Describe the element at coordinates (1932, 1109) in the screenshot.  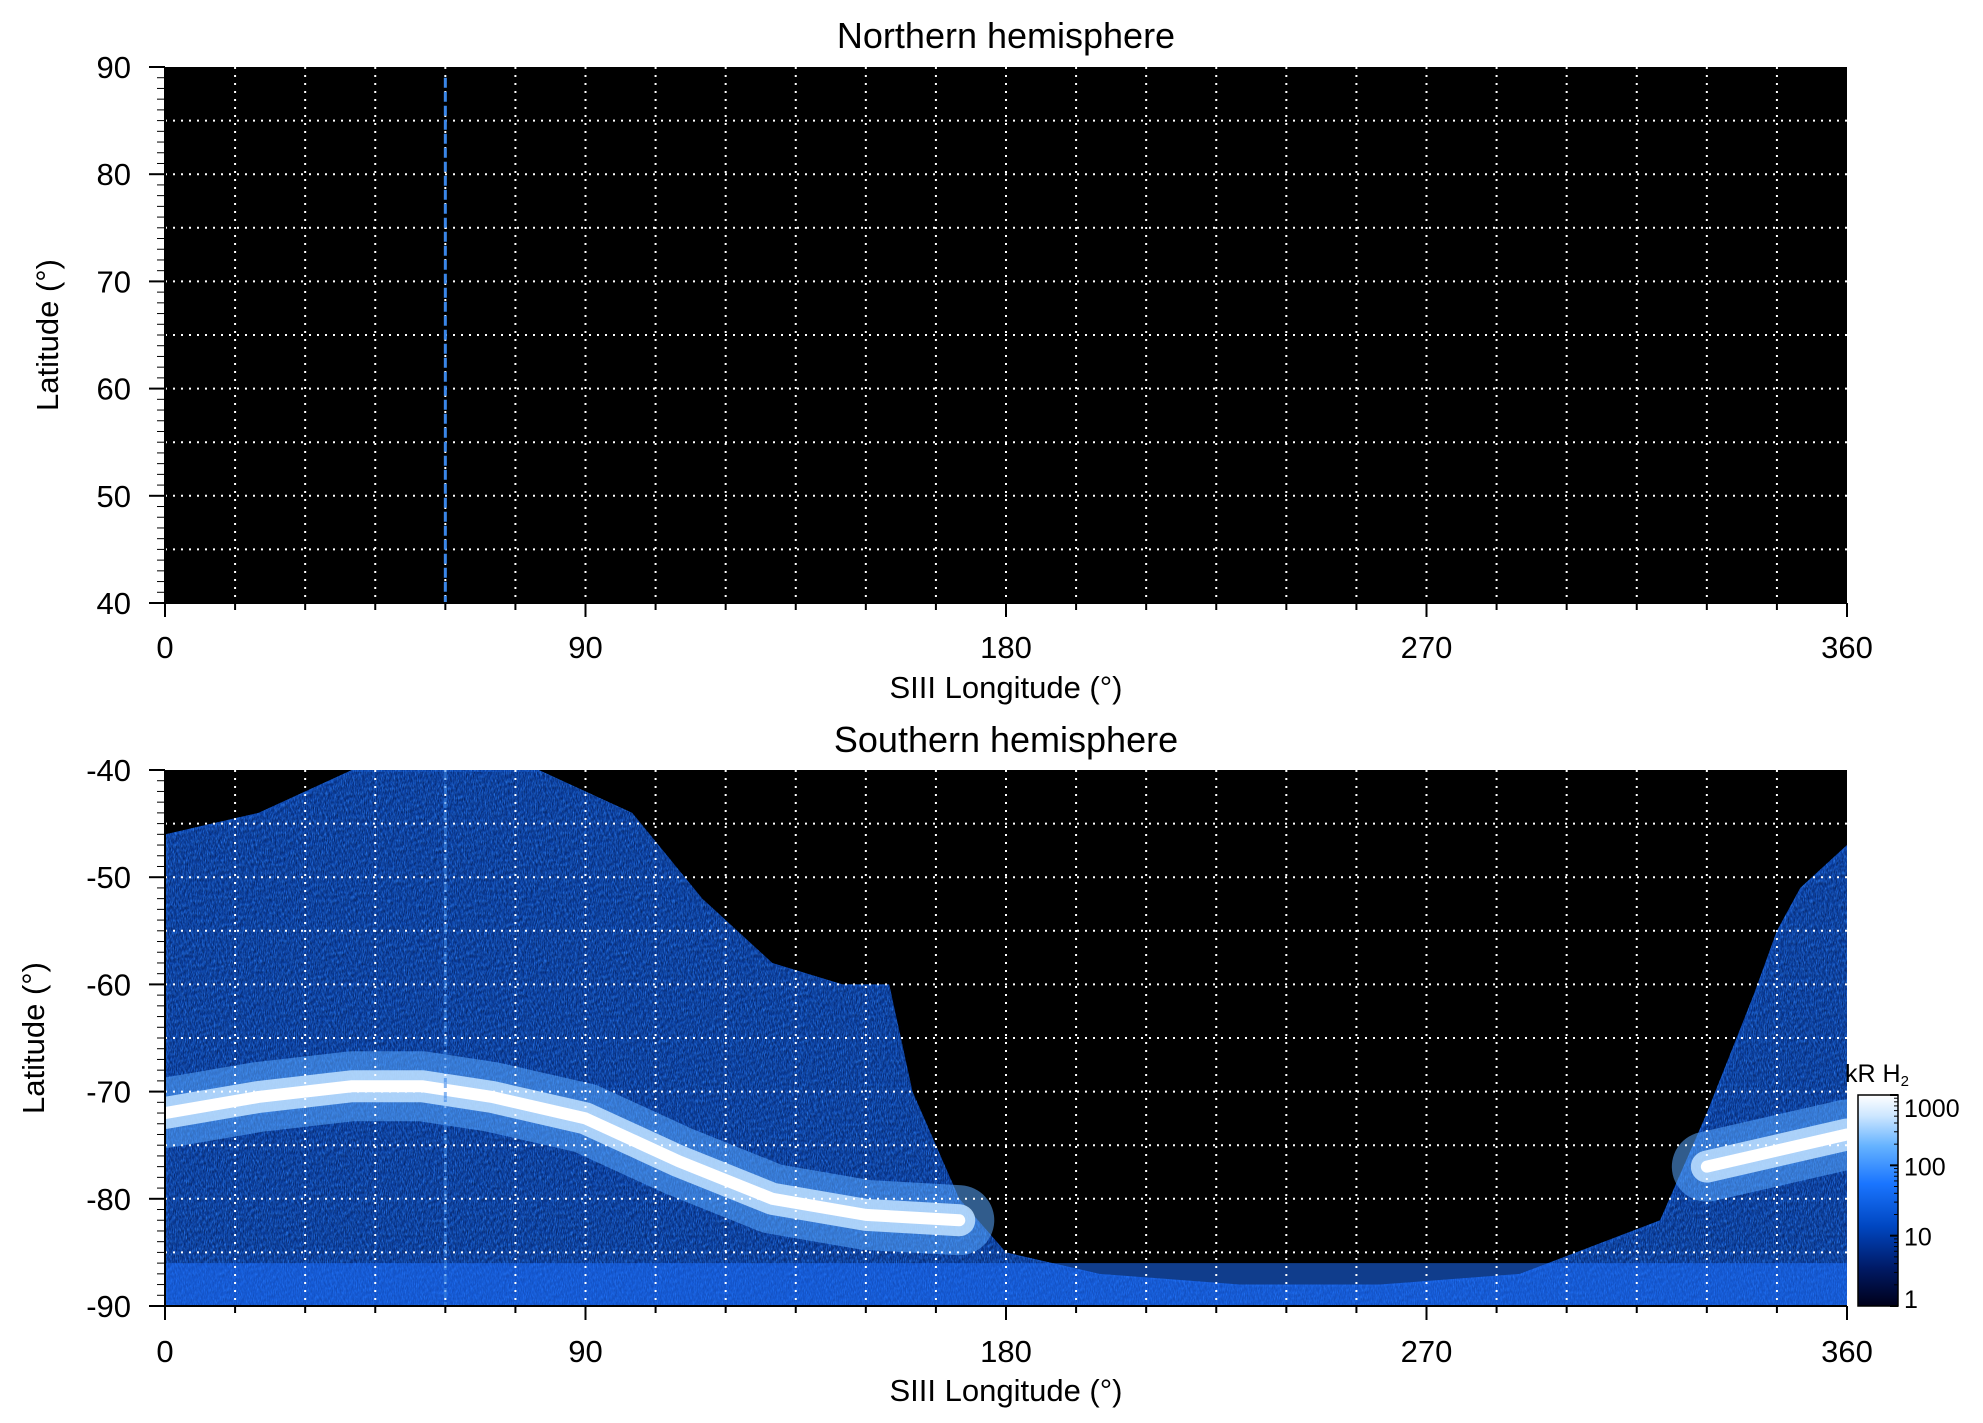
I see `colorbar-tick-label: 1000` at that location.